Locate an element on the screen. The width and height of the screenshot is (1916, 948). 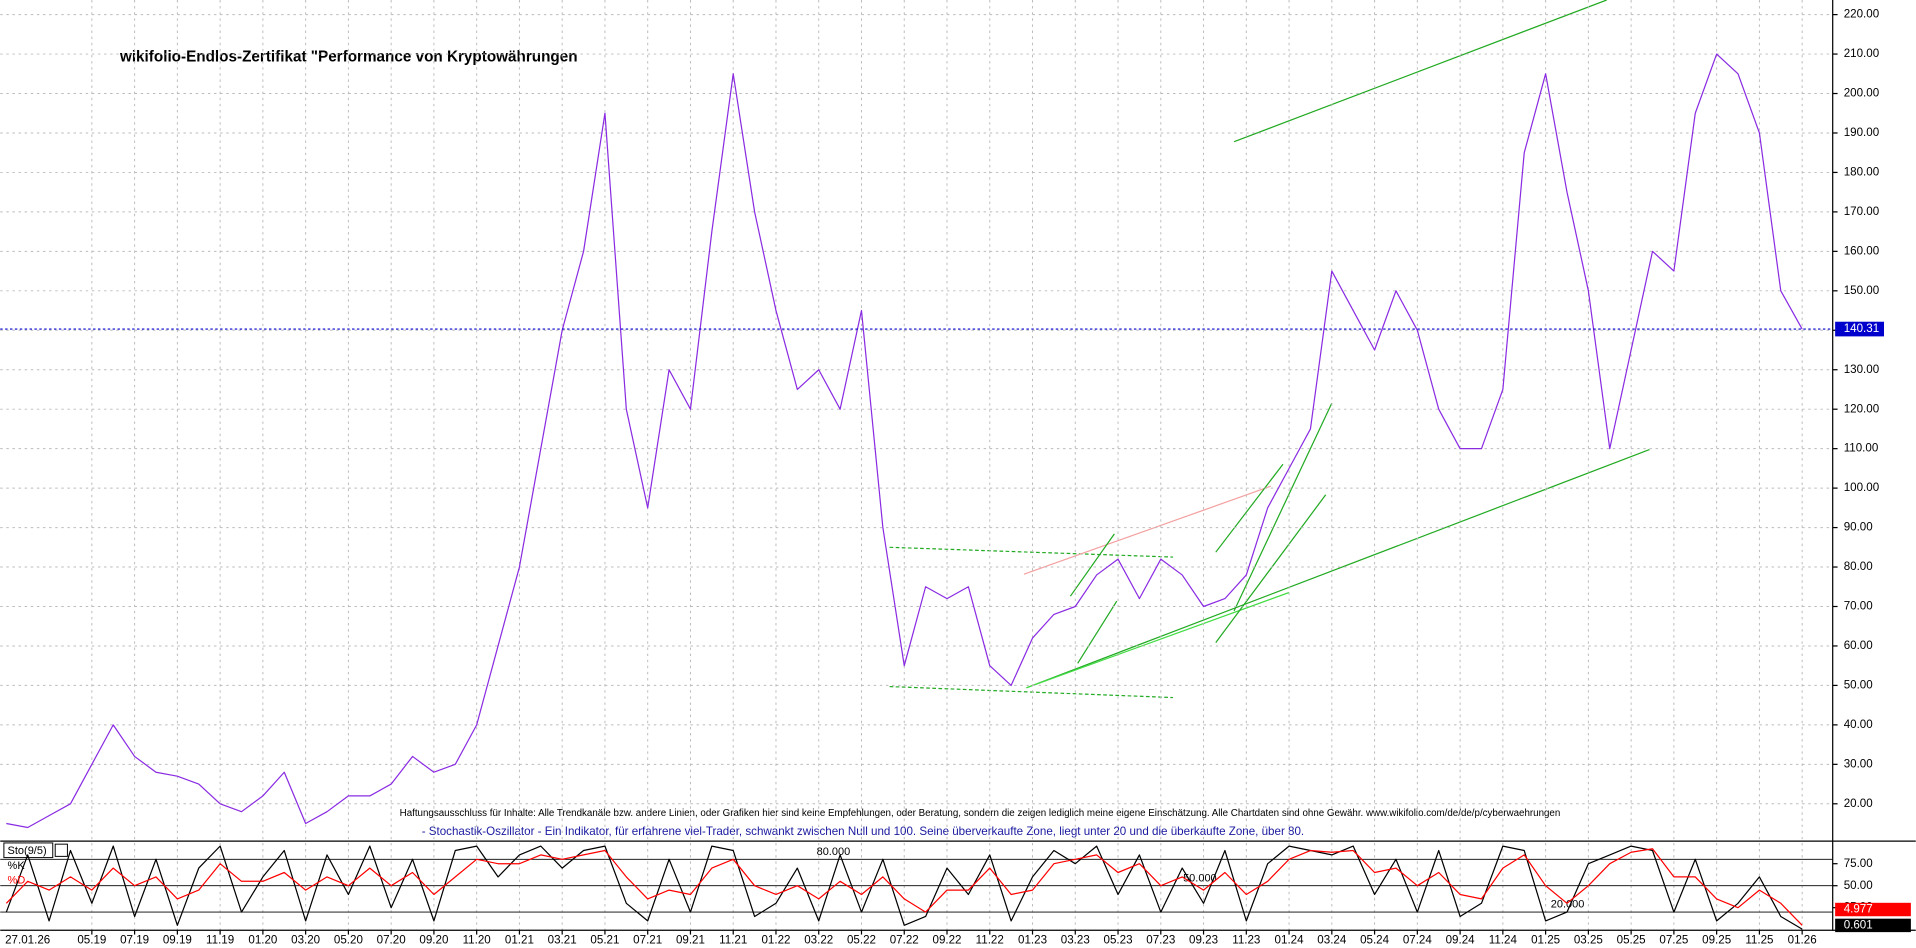
indicator-title: Sto(9/5) is located at coordinates (27, 851).